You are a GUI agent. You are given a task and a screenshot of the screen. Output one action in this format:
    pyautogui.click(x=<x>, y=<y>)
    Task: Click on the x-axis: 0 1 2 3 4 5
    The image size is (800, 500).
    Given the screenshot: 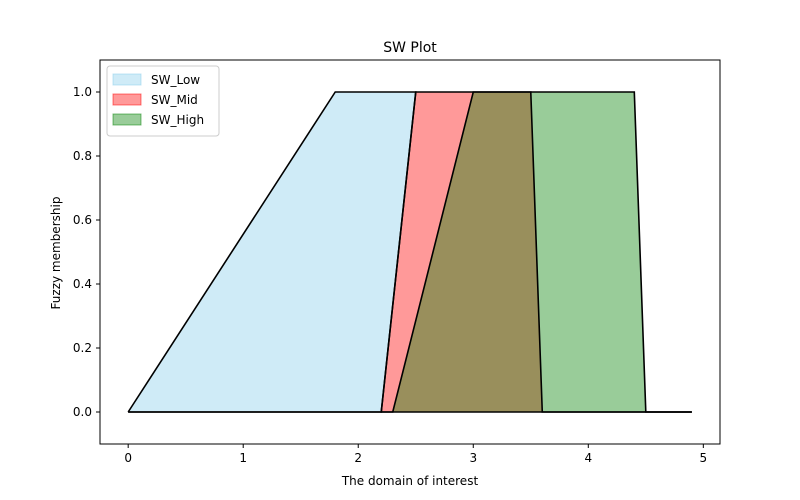 What is the action you would take?
    pyautogui.click(x=415, y=454)
    